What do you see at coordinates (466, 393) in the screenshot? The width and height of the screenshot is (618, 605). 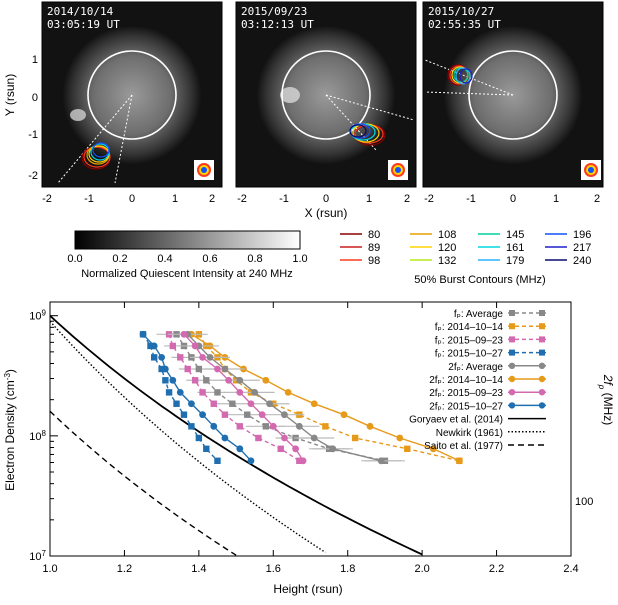 I see `legend-label: 2fₚ: 2015–09–23` at bounding box center [466, 393].